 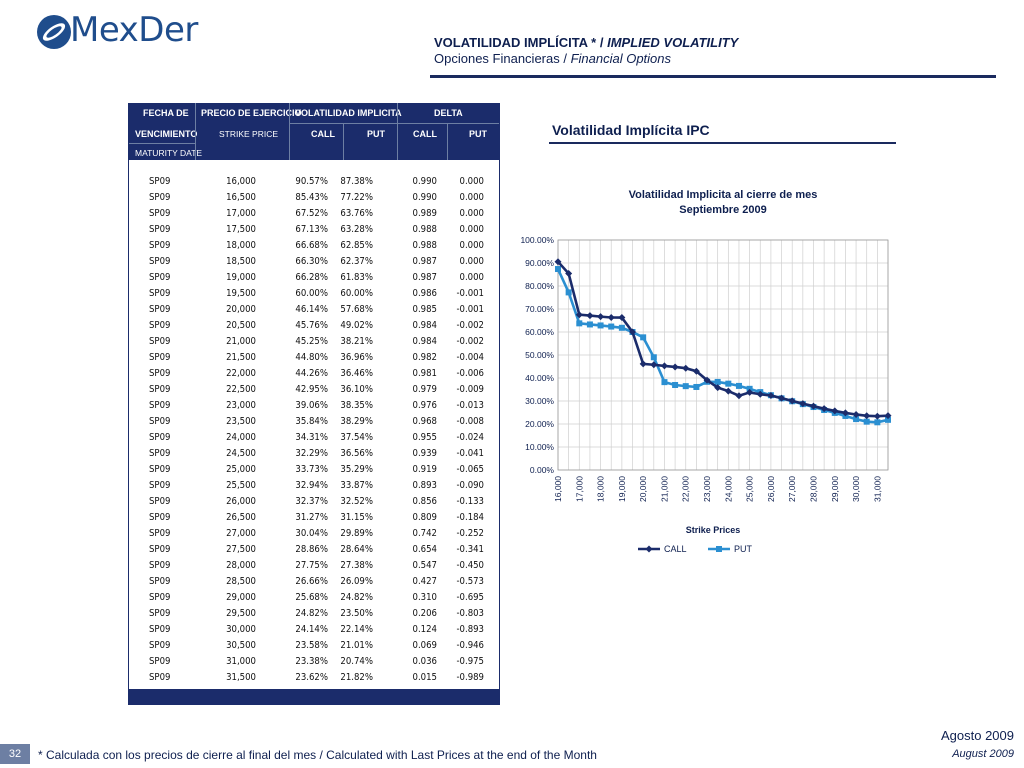 What do you see at coordinates (424, 501) in the screenshot?
I see `delta-call-cell: 0.856` at bounding box center [424, 501].